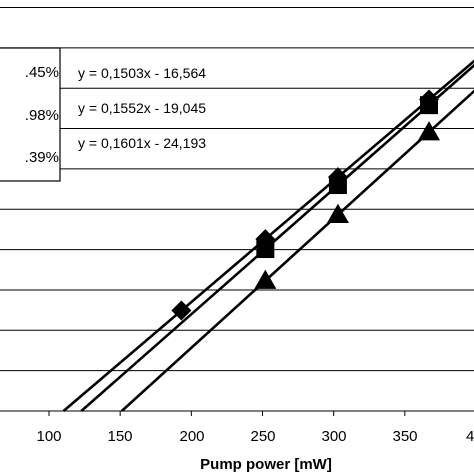  I want to click on x-tick-label: 300, so click(333, 436).